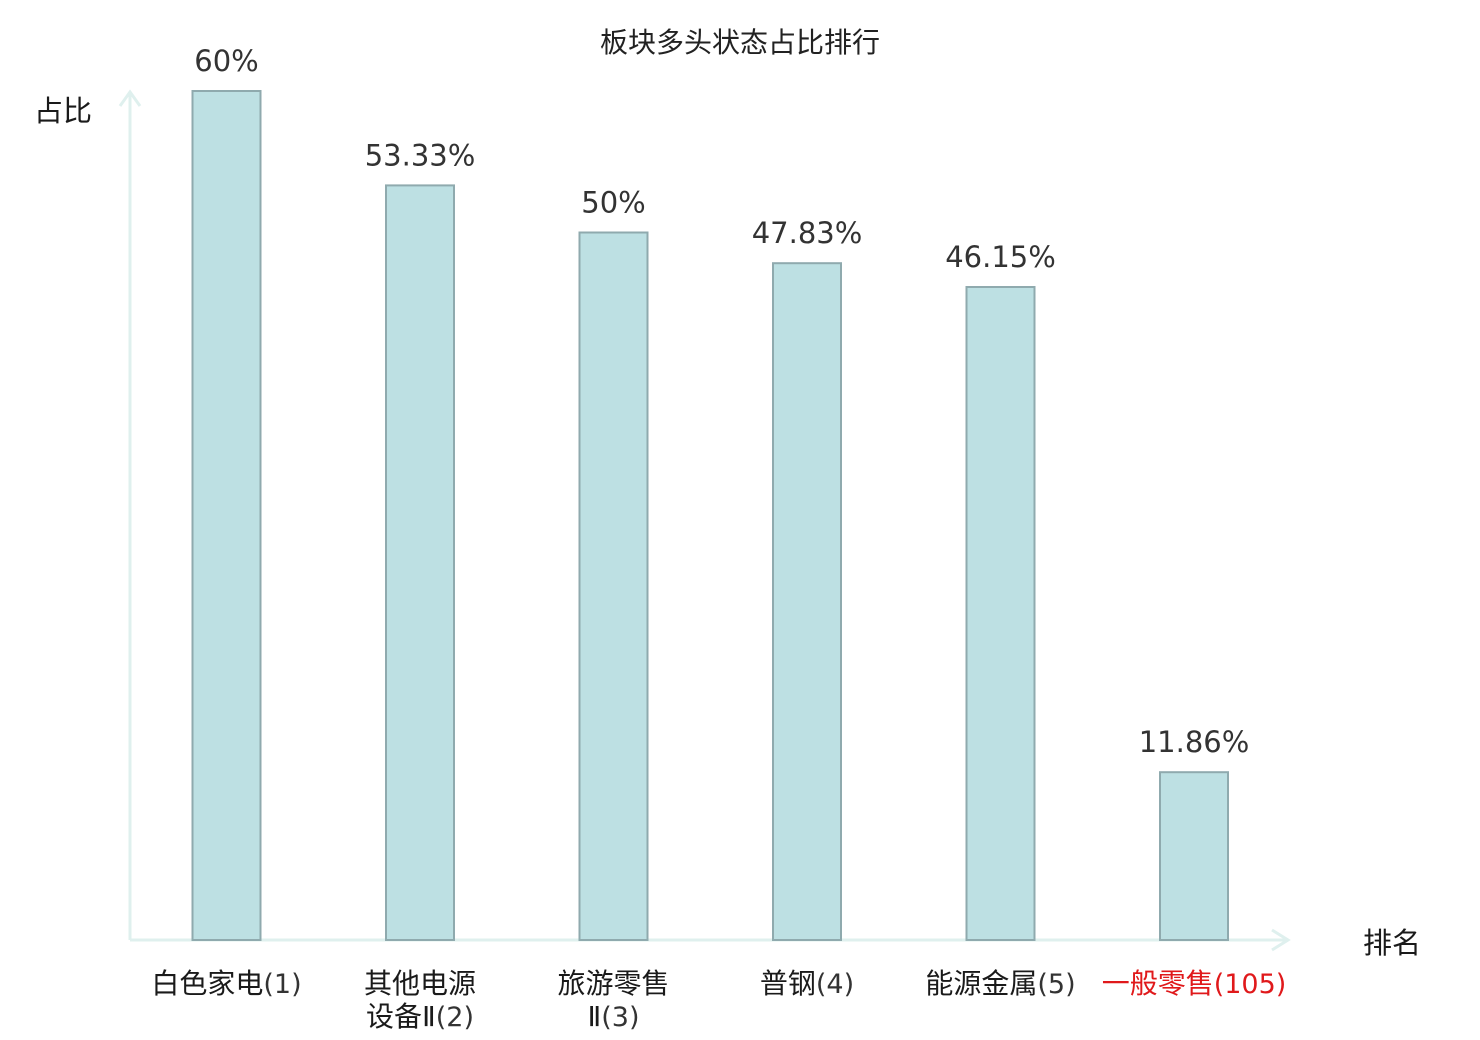  Describe the element at coordinates (63, 111) in the screenshot. I see `y-axis-label: 占比` at that location.